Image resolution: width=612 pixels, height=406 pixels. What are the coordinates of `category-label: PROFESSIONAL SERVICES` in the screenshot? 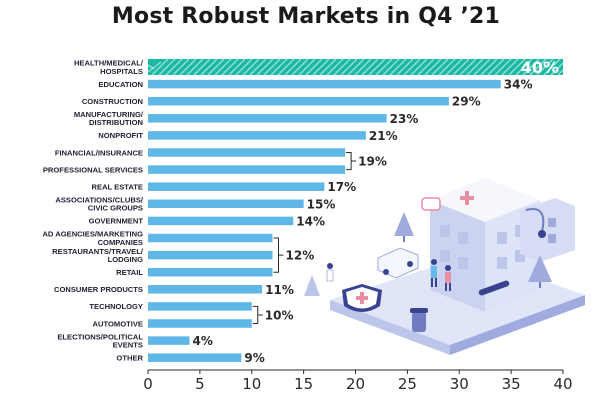 It's located at (93, 169).